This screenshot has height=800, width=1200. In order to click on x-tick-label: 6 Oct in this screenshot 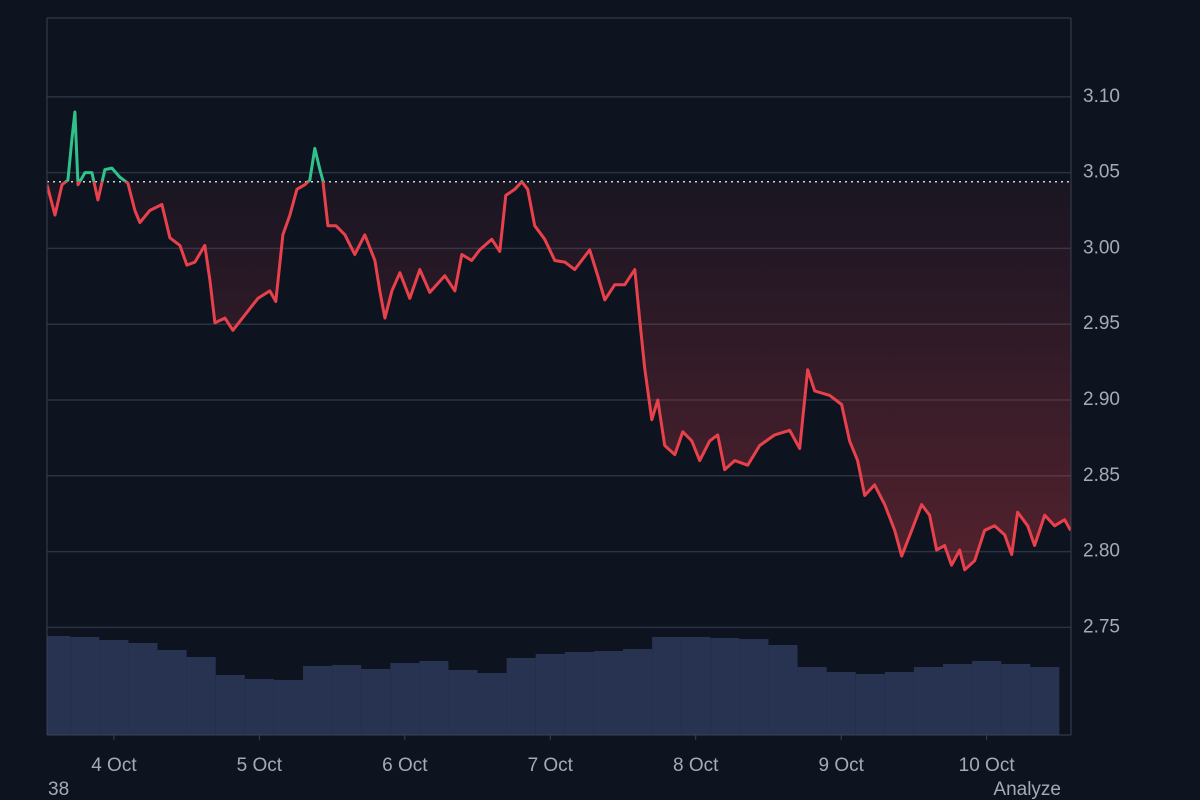, I will do `click(405, 765)`.